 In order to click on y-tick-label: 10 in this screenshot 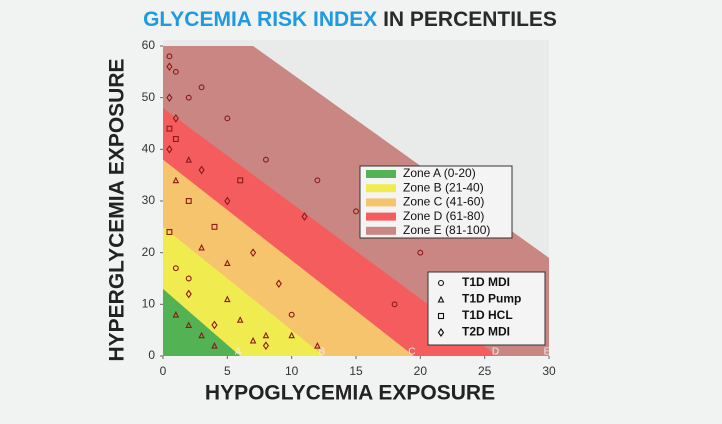, I will do `click(149, 304)`.